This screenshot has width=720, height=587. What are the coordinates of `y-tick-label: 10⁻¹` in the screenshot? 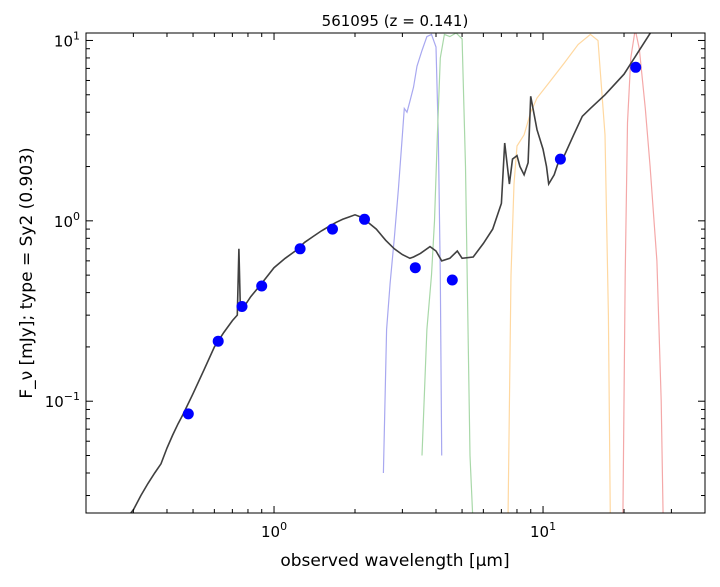 It's located at (62, 400).